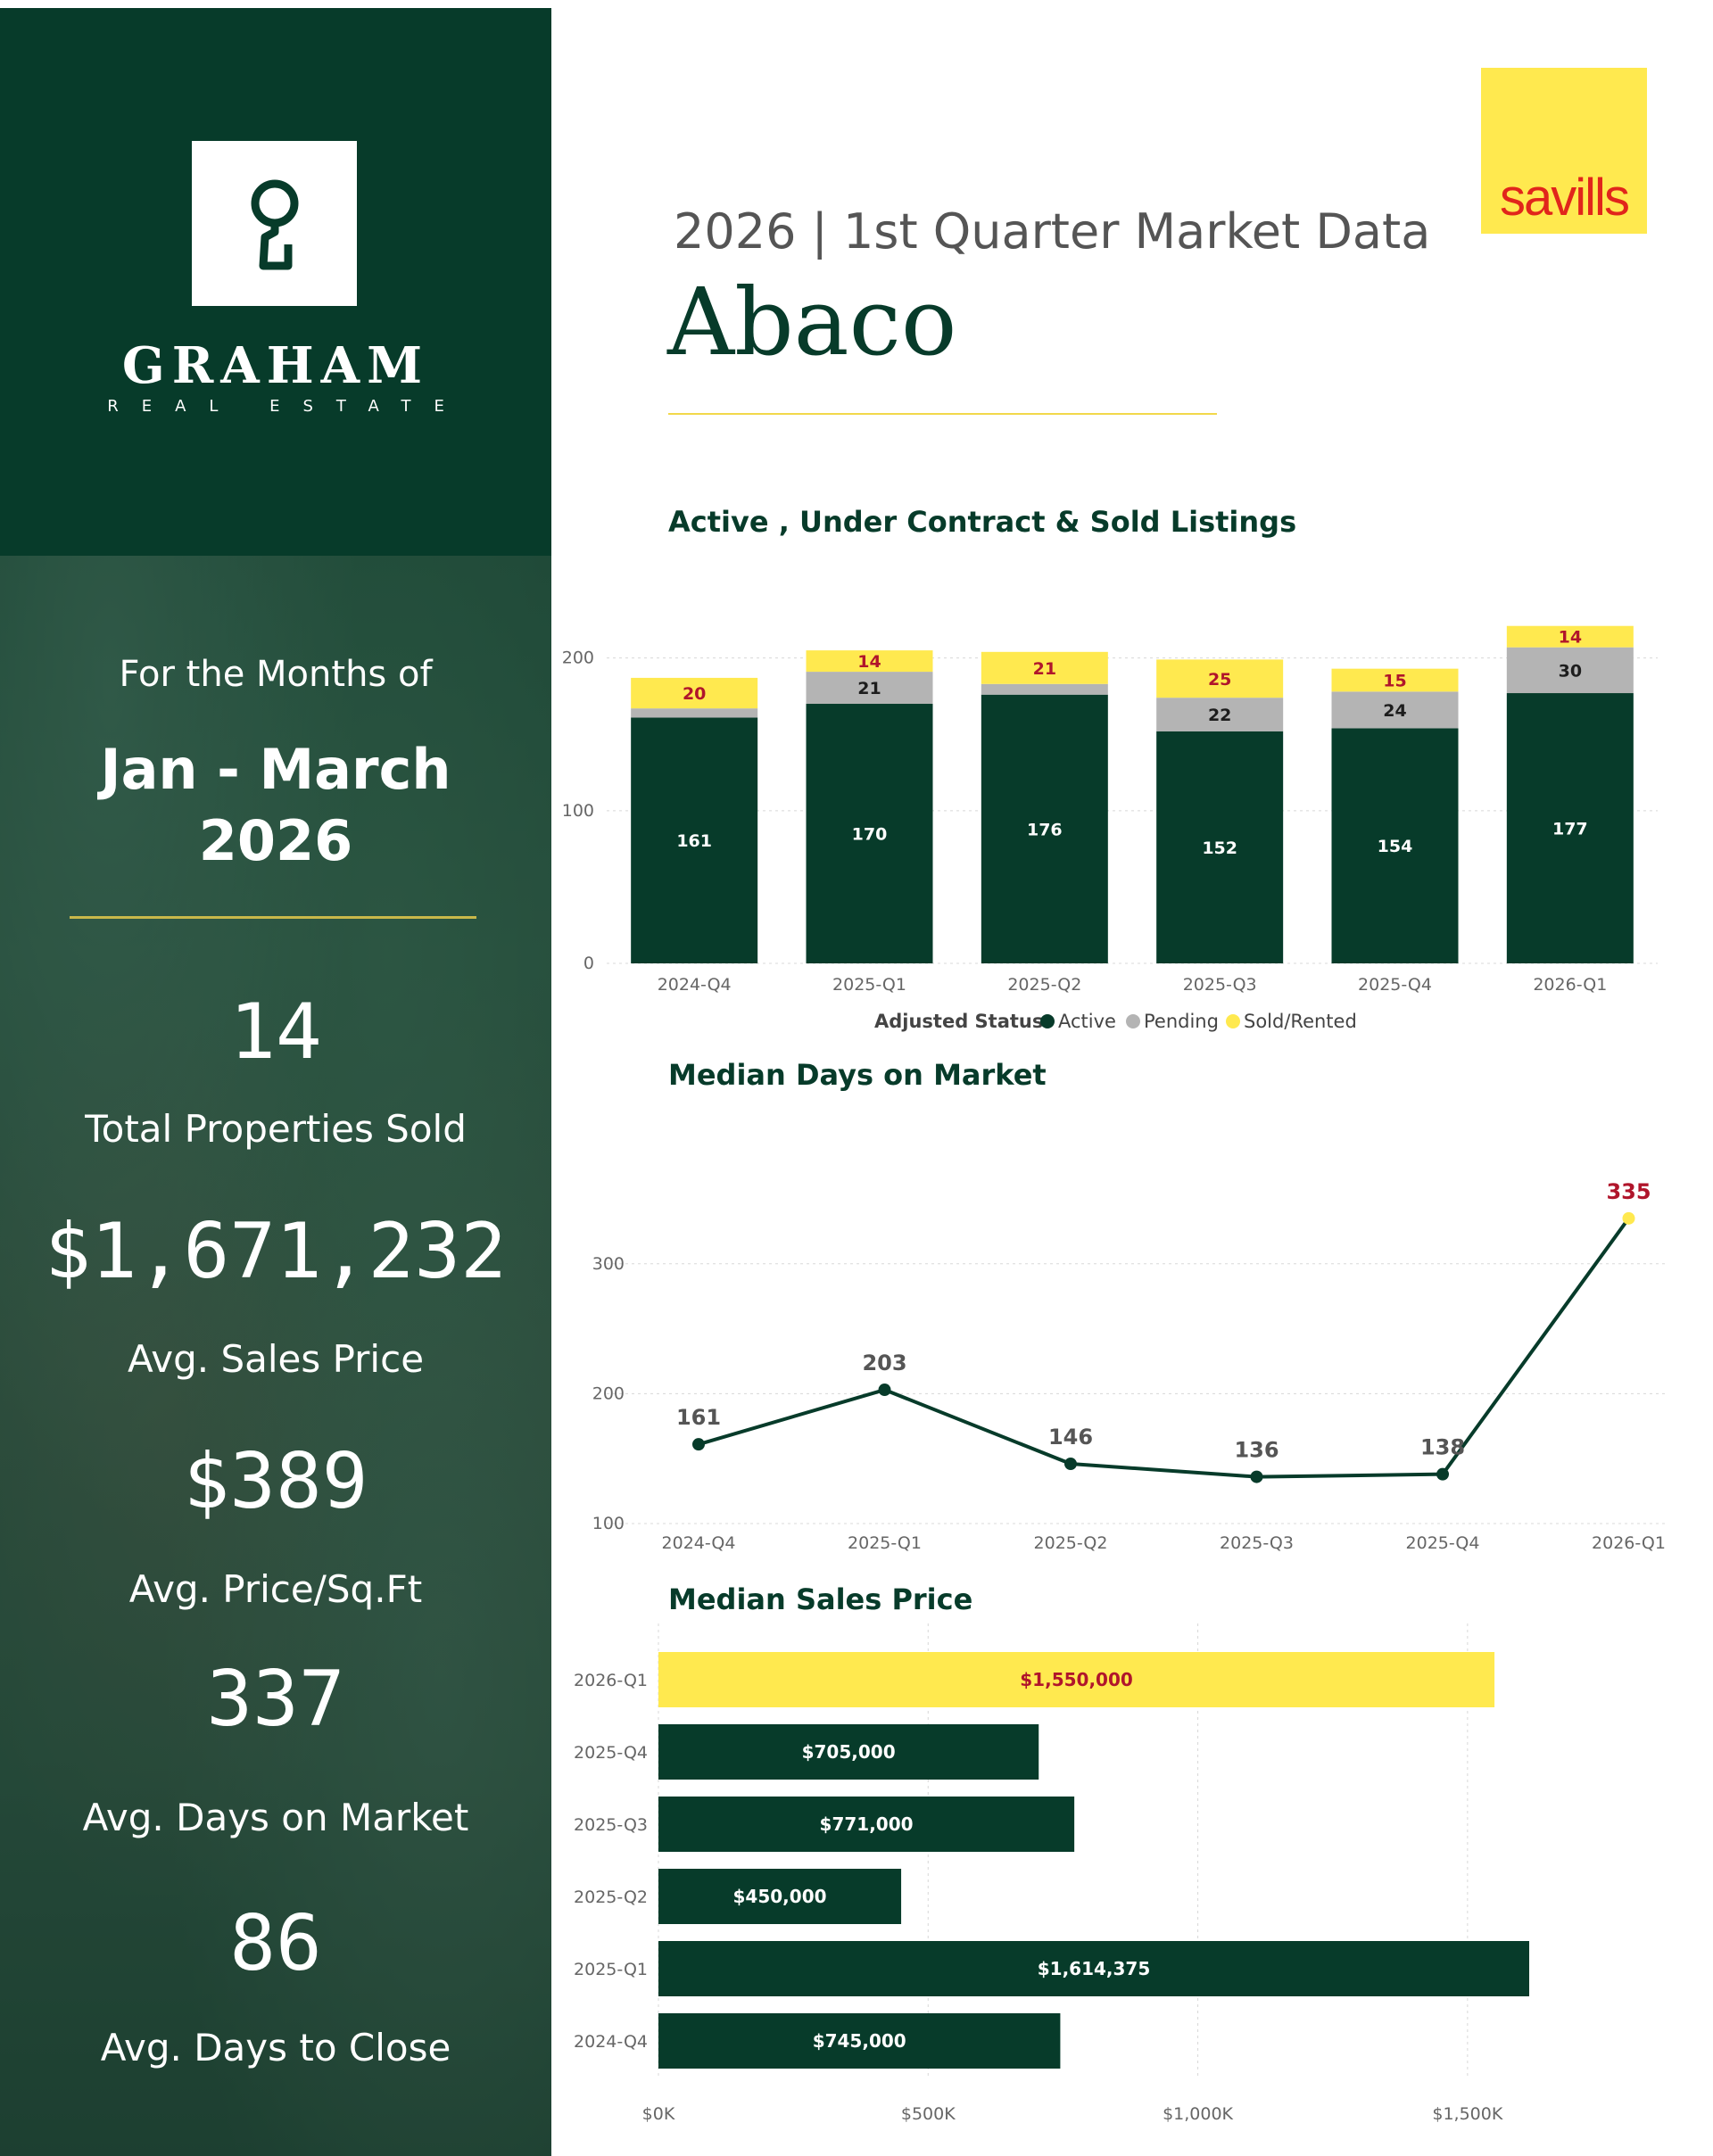 The width and height of the screenshot is (1713, 2156). Describe the element at coordinates (942, 414) in the screenshot. I see `title-divider` at that location.